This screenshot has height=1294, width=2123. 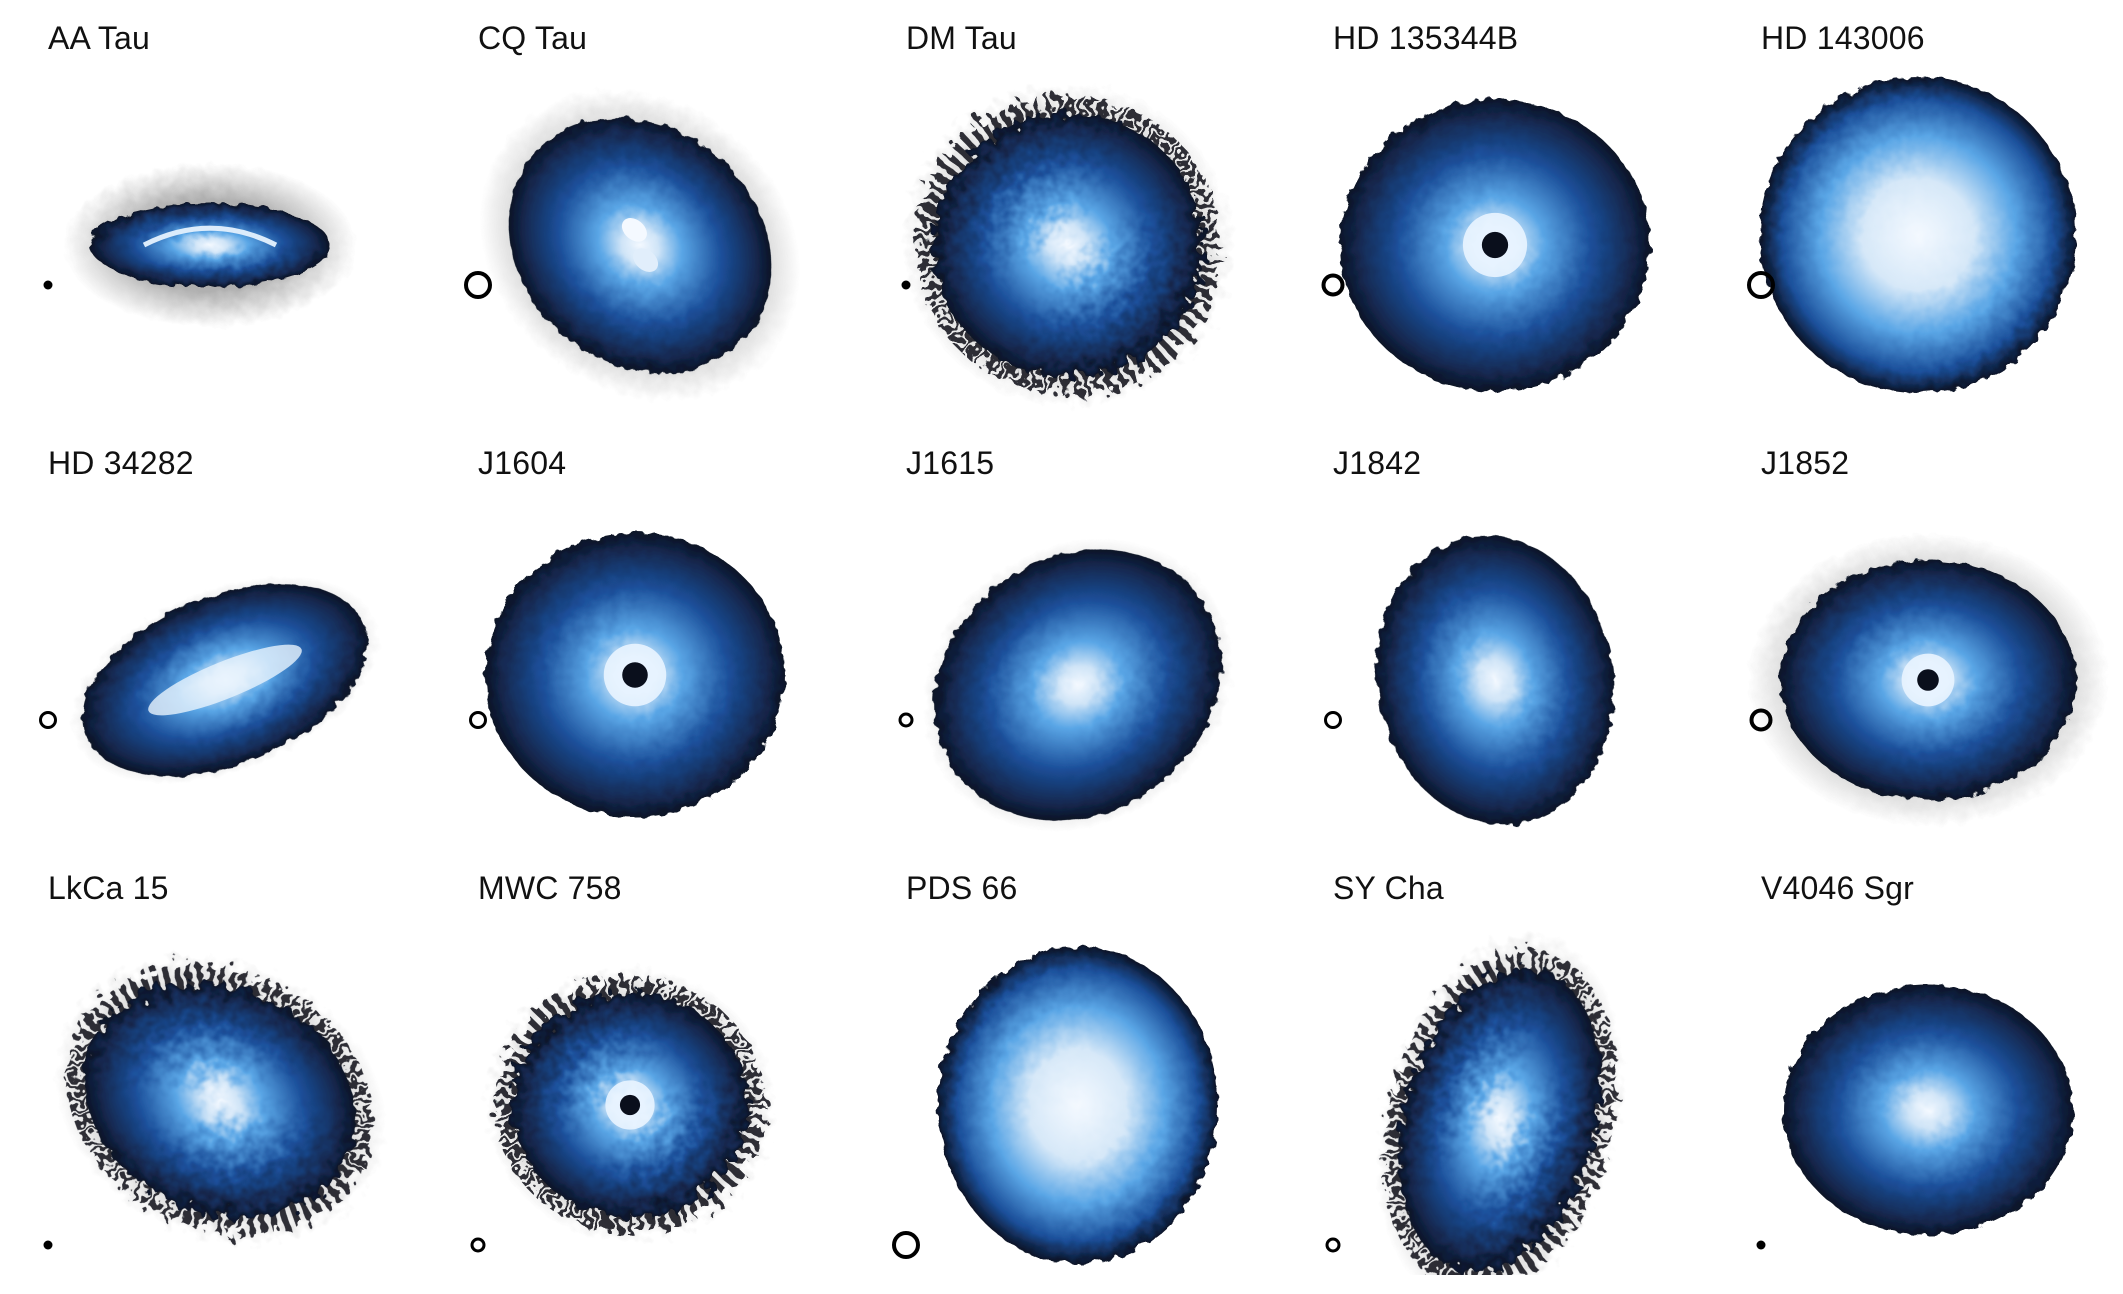 I want to click on panel-label: HD 34282, so click(x=121, y=463).